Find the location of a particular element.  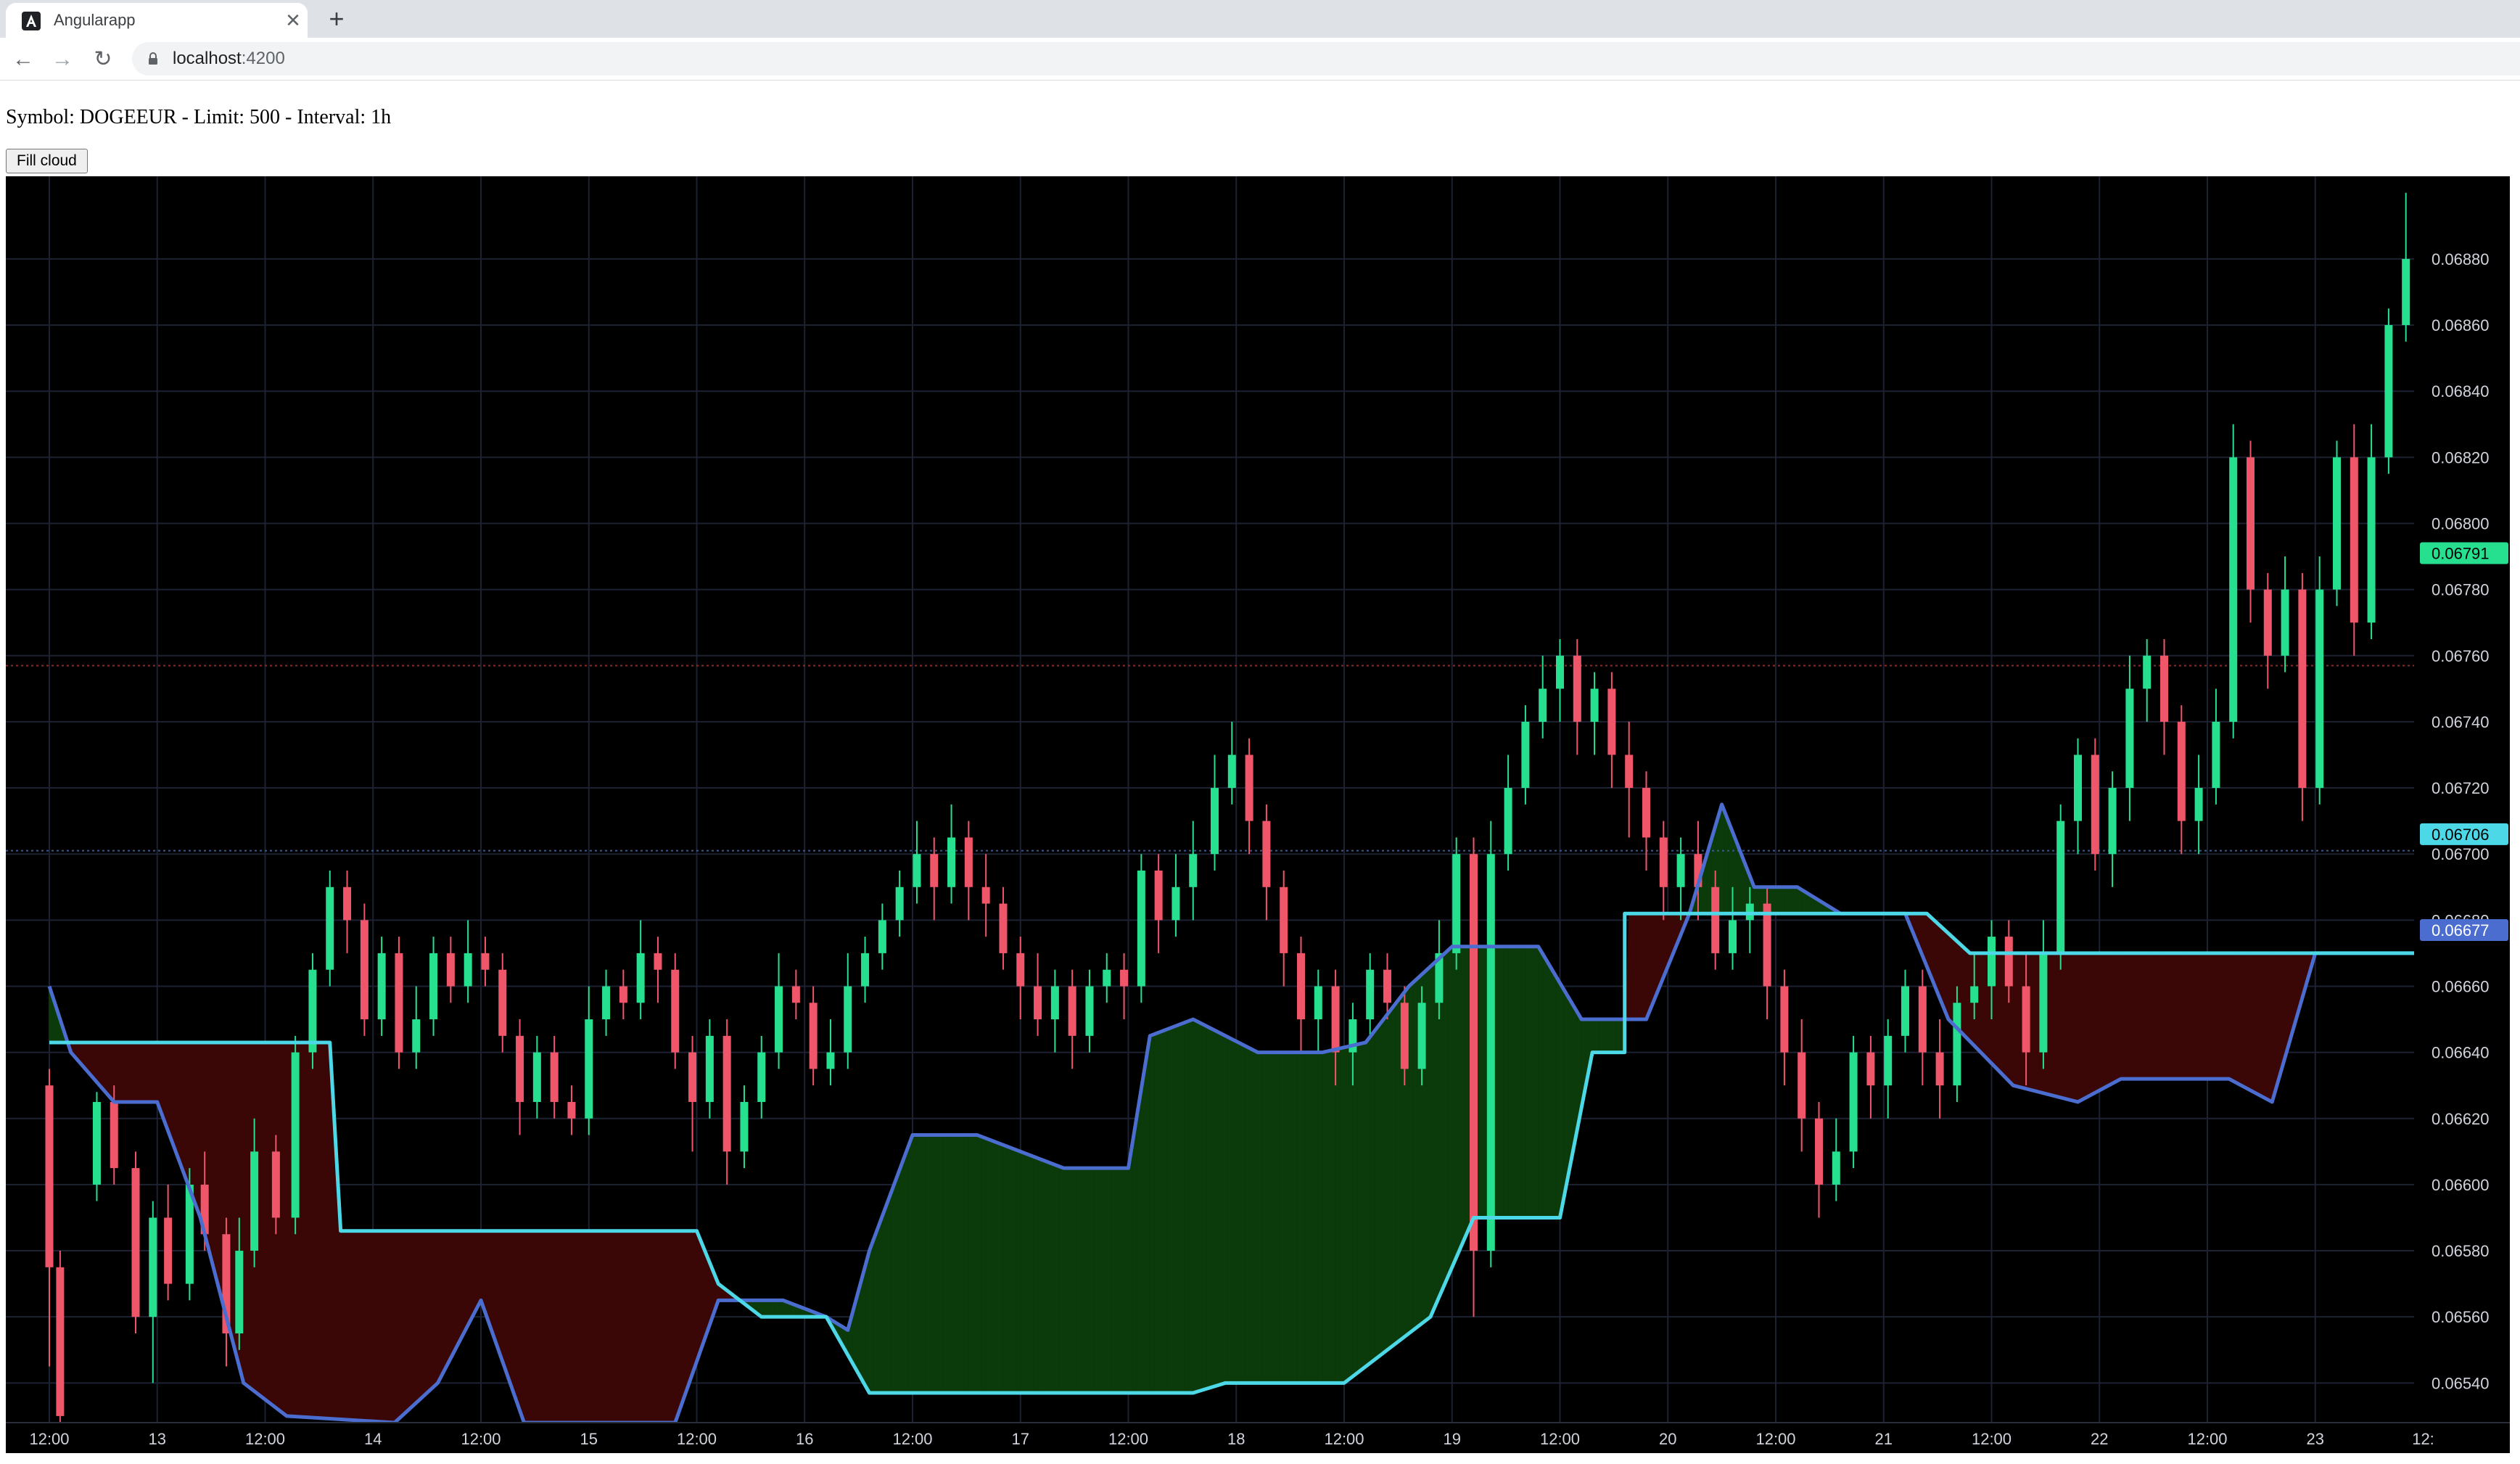

plus-icon: + is located at coordinates (337, 18).